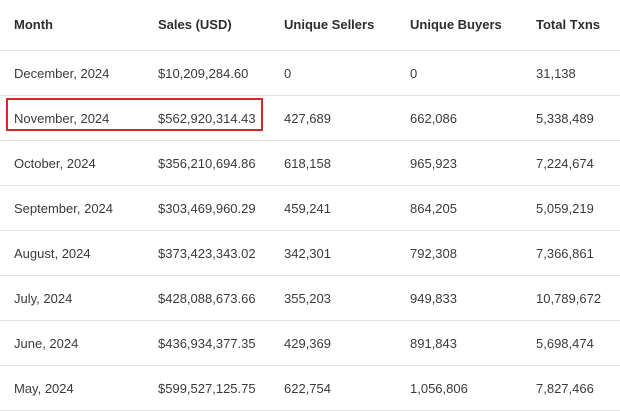 This screenshot has height=411, width=620. I want to click on cell-month: September, 2024, so click(64, 208).